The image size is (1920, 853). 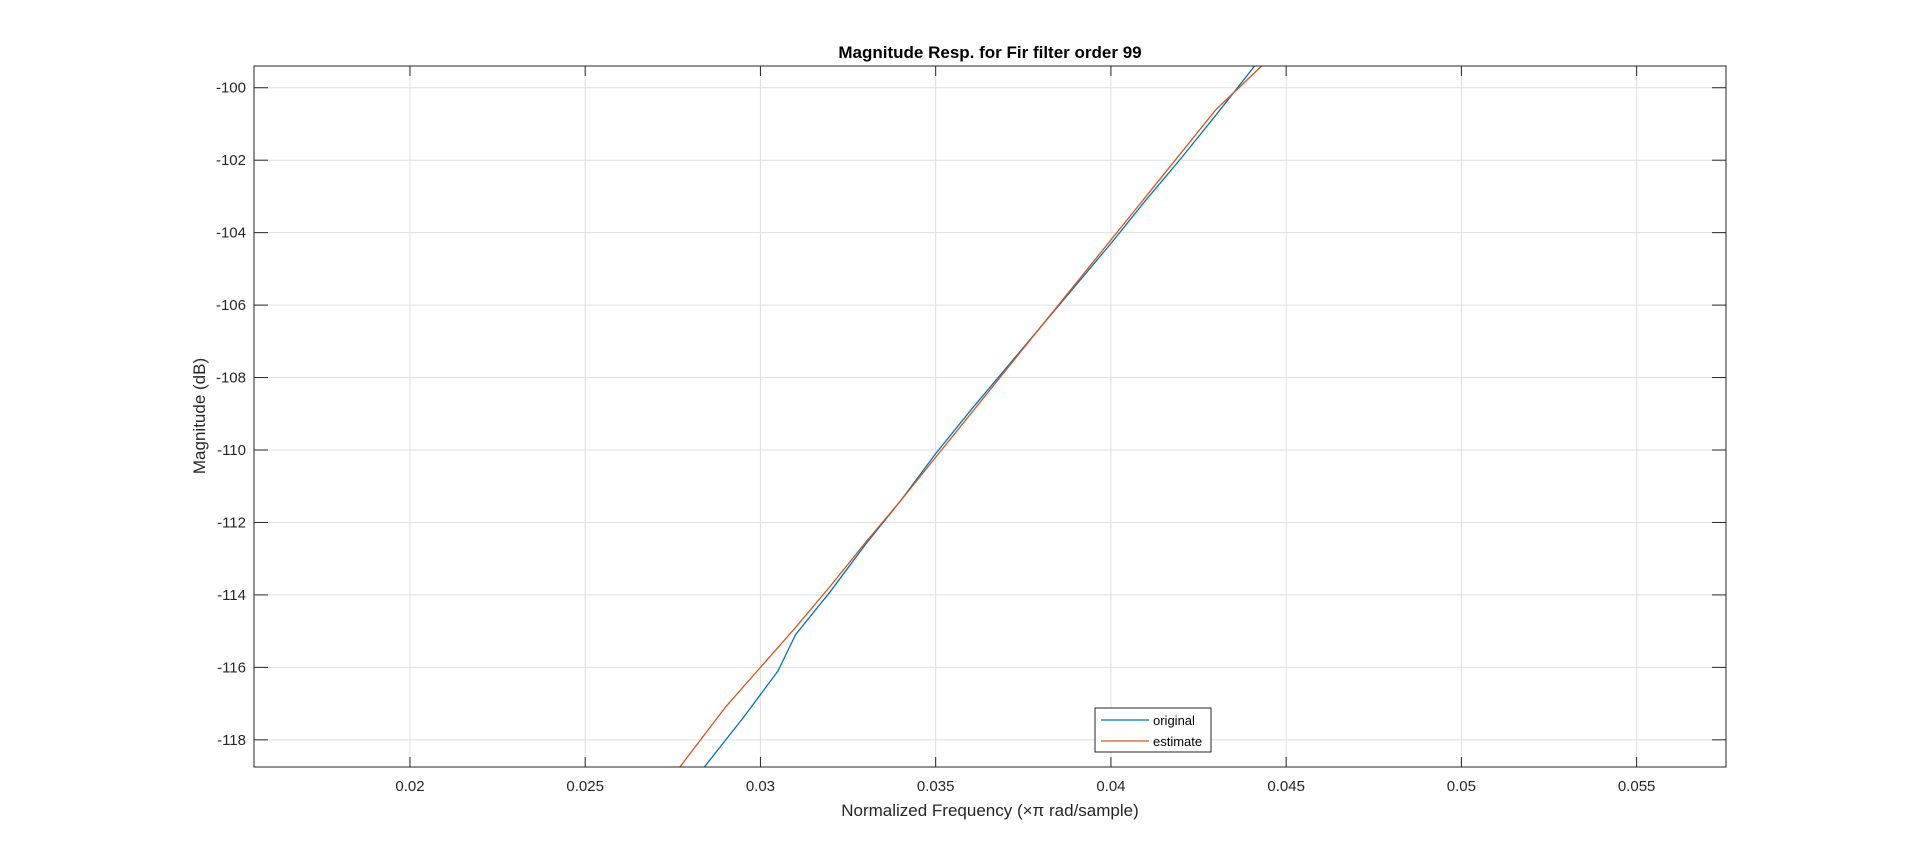 I want to click on y-tick-labels: -100 -102 -104 -106 -108 -110 -112 -114 -116 -118, so click(x=231, y=414).